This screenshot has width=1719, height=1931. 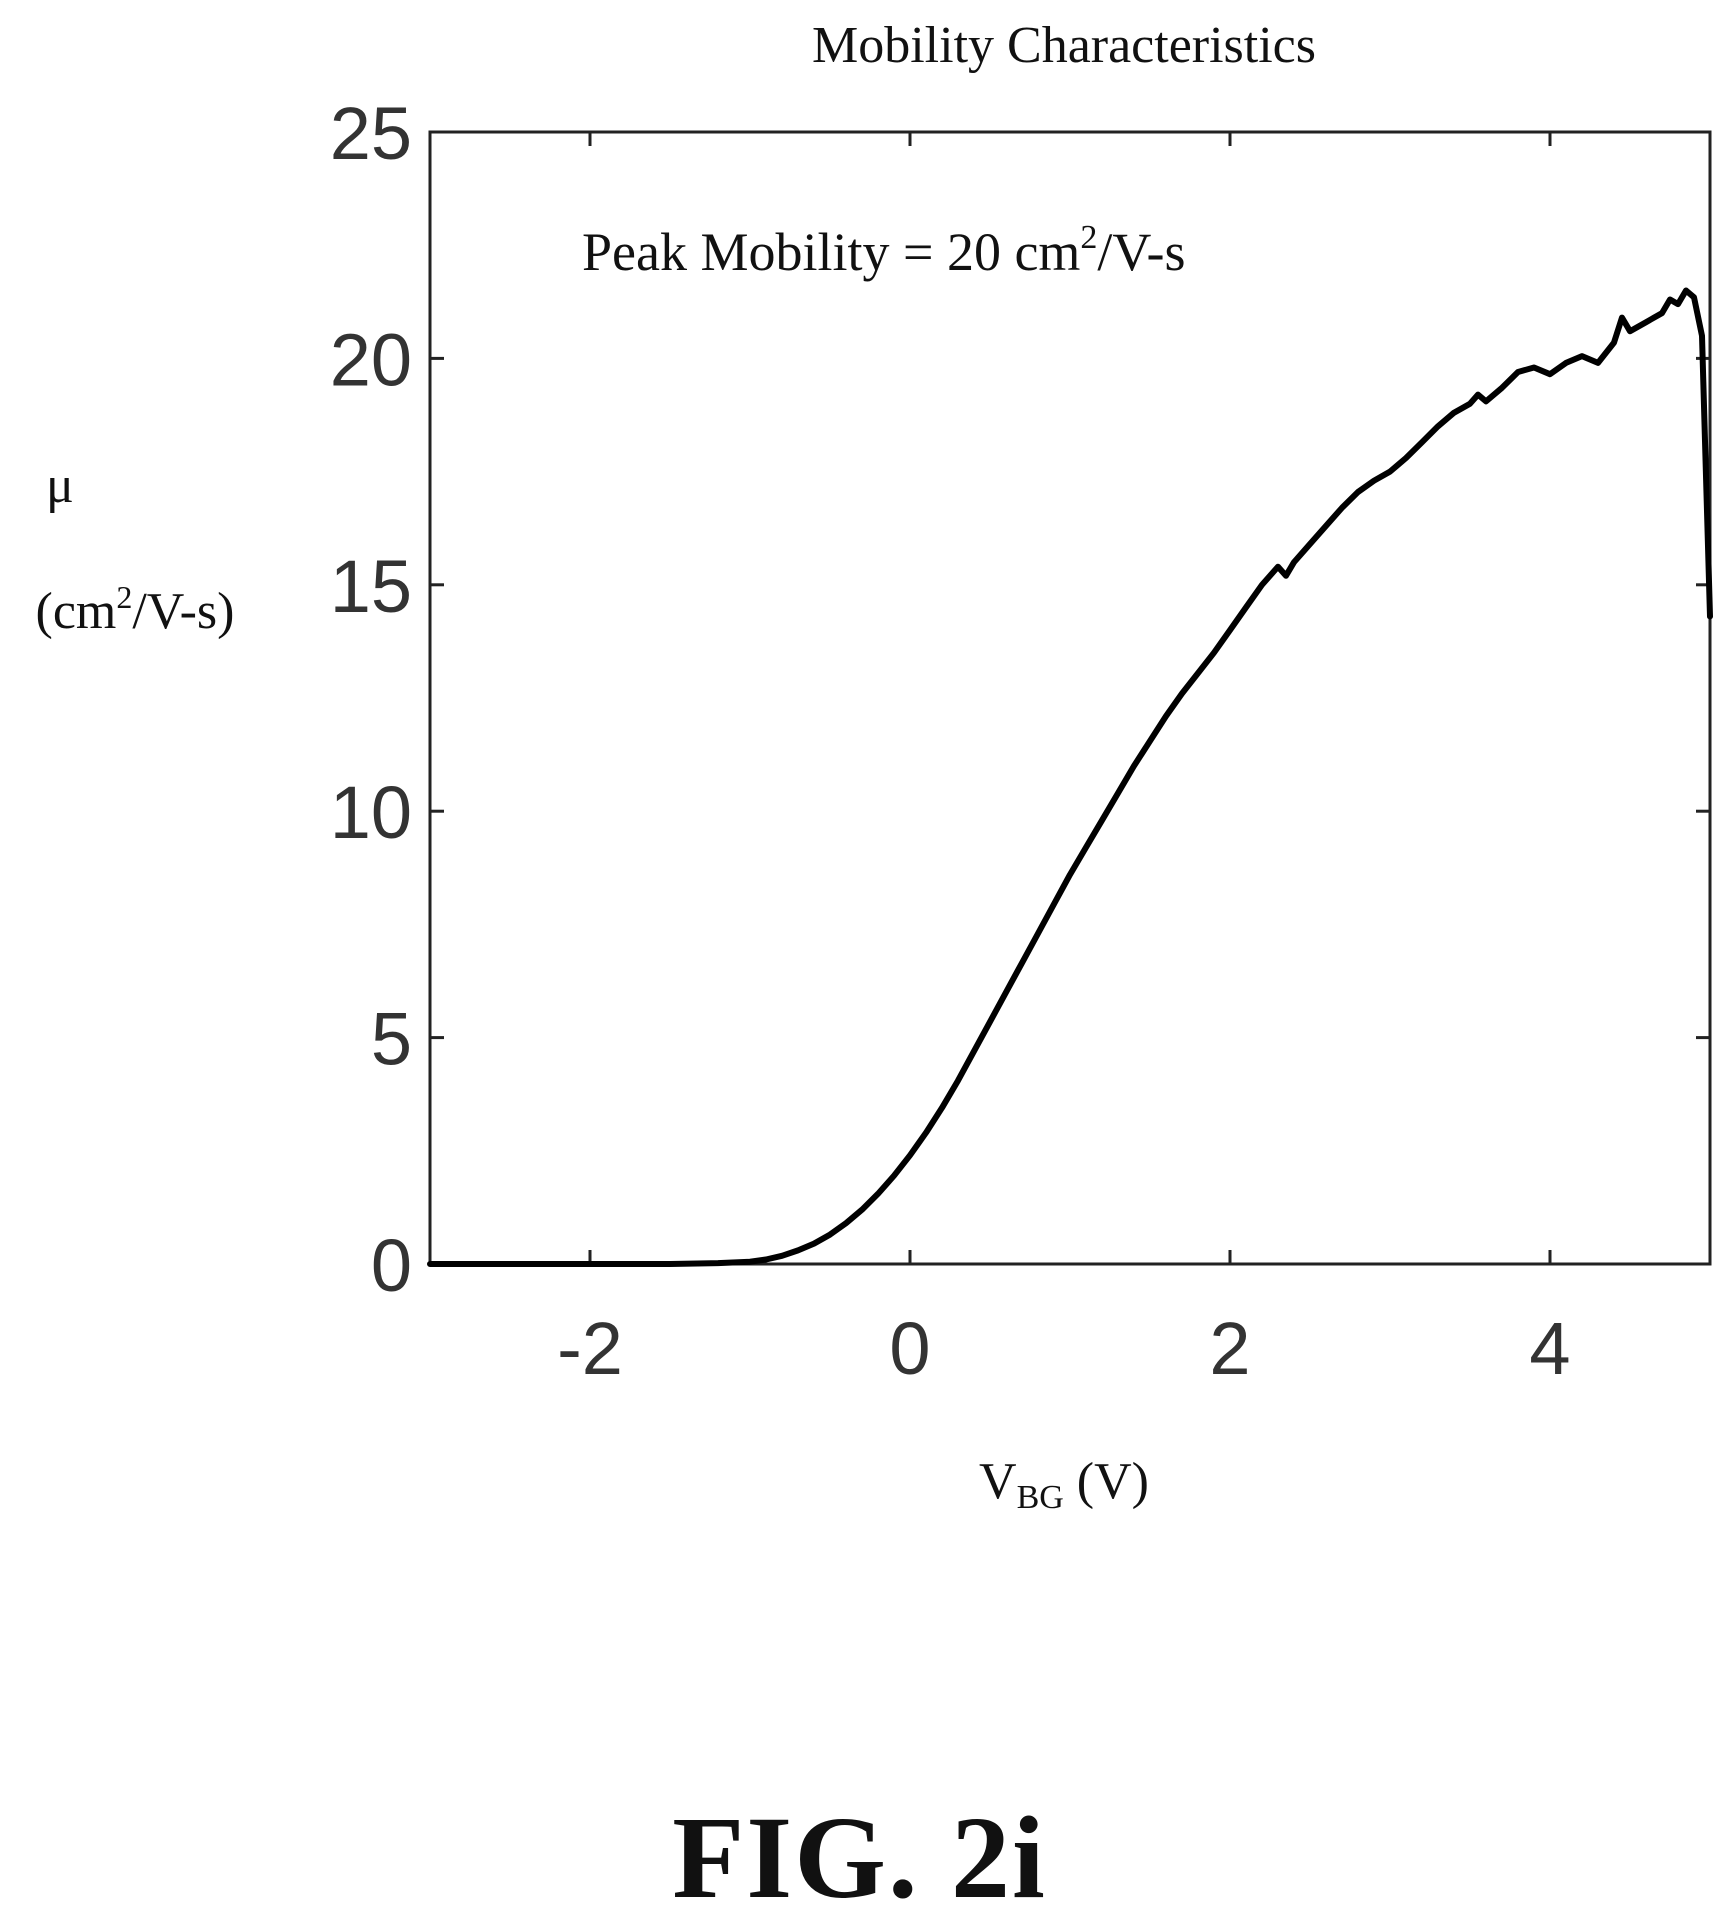 I want to click on y-tick-label: 0, so click(x=391, y=1265).